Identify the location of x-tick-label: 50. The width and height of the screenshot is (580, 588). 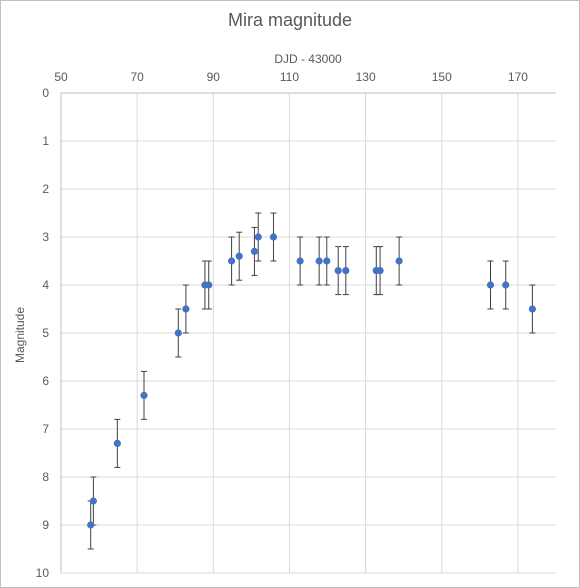
(61, 77).